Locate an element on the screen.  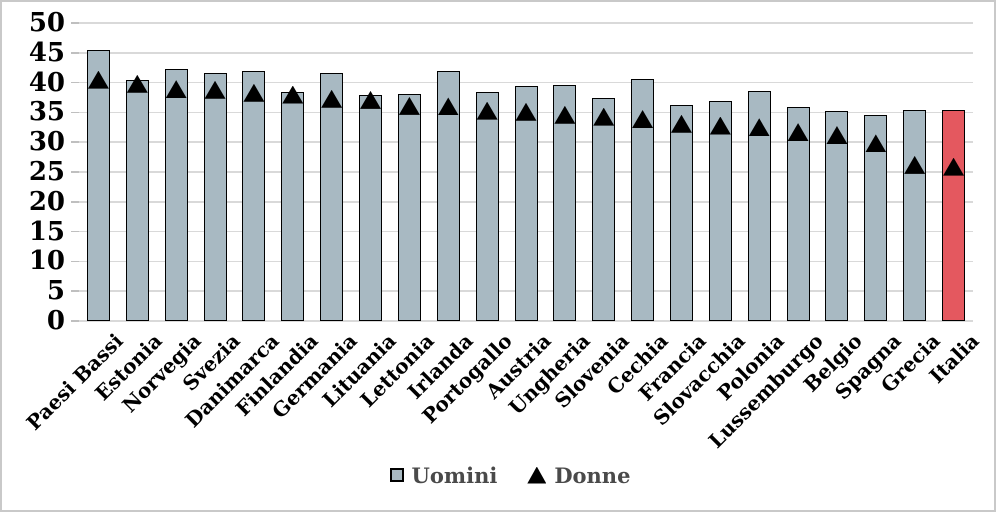
bar-spagna is located at coordinates (876, 217).